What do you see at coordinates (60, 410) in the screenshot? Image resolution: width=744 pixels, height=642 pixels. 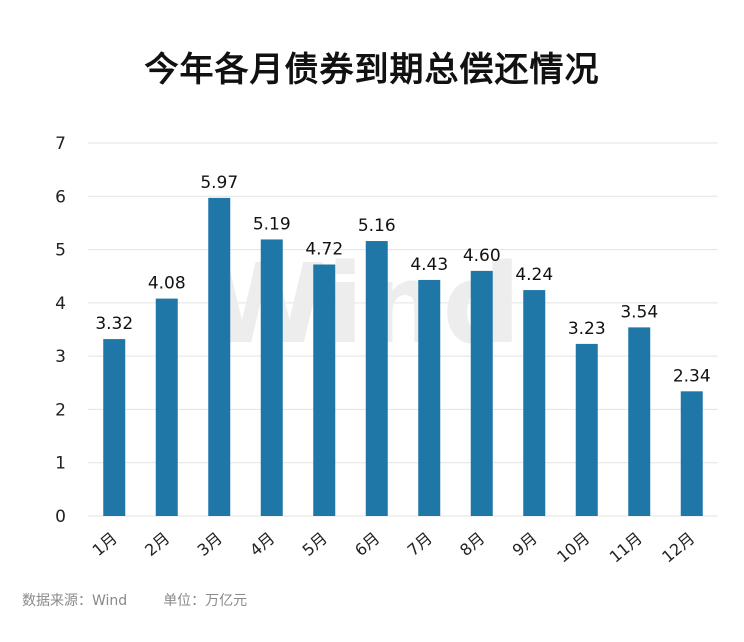 I see `y-tick-label: 2` at bounding box center [60, 410].